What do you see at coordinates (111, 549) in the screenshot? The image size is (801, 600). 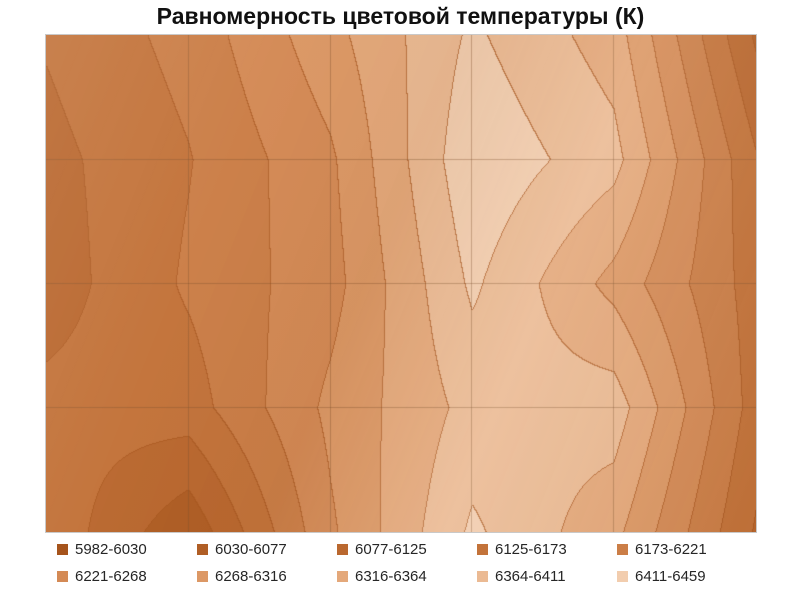 I see `legend-label: 5982-6030` at bounding box center [111, 549].